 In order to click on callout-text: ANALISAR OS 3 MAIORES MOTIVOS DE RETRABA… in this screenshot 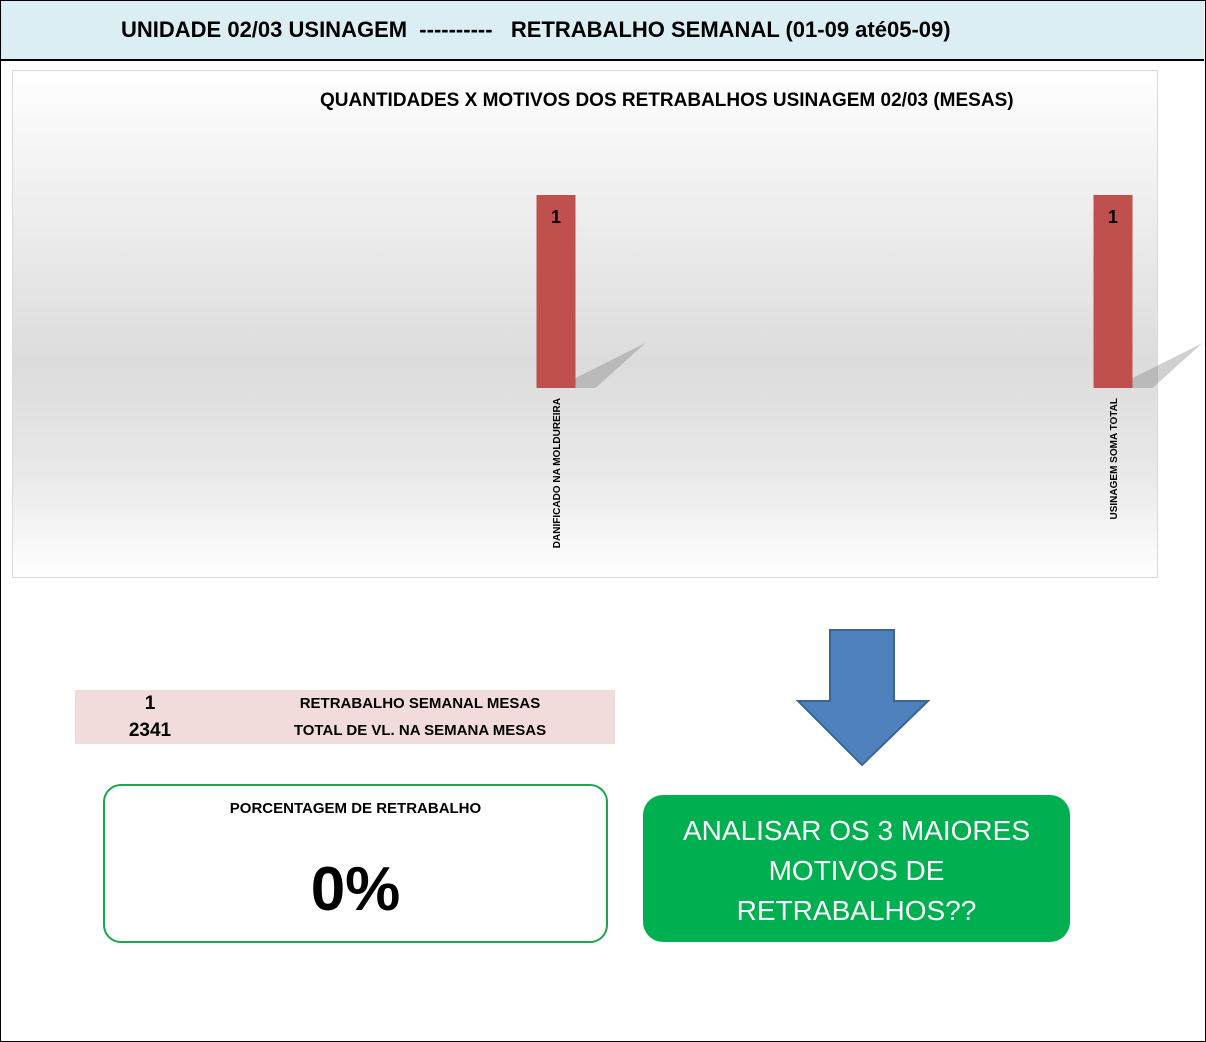, I will do `click(856, 870)`.